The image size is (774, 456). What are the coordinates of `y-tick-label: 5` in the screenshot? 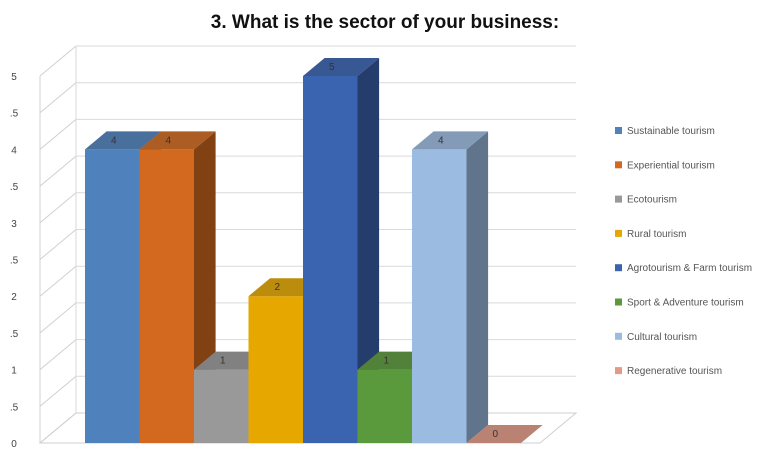 It's located at (14, 77).